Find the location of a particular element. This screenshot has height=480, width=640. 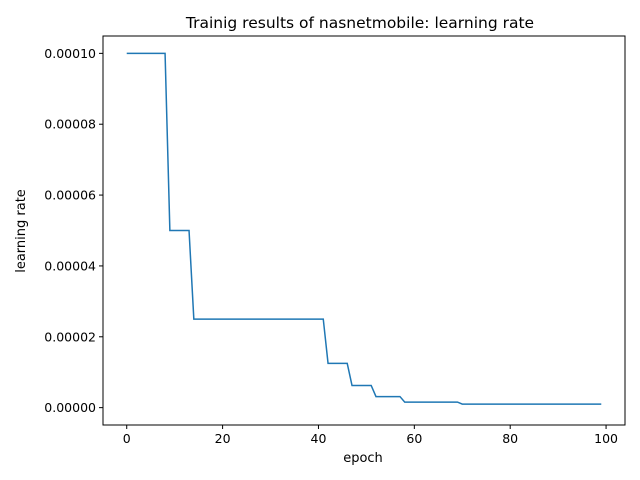

x-tick-label: 0 is located at coordinates (127, 438).